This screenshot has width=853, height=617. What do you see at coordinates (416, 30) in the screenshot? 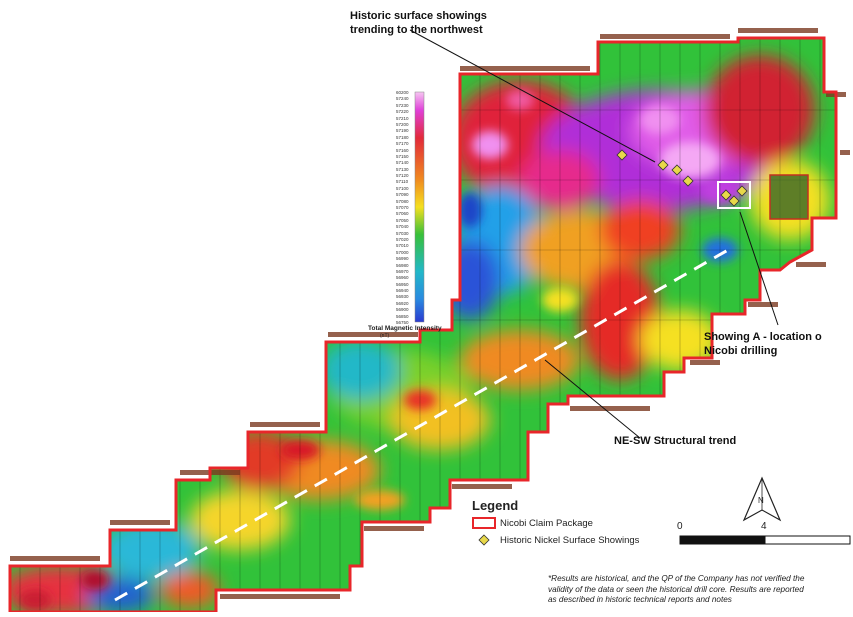
I see `northwest-annotation-line2: trending to the northwest` at bounding box center [416, 30].